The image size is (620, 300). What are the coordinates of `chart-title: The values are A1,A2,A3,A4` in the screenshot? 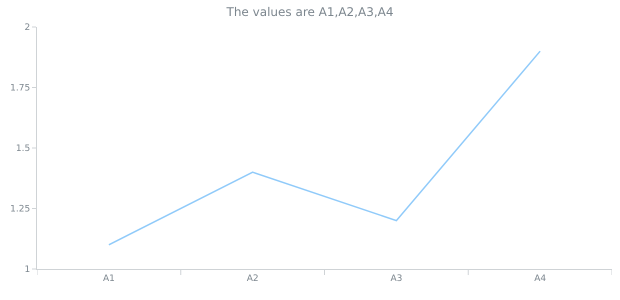 It's located at (309, 11).